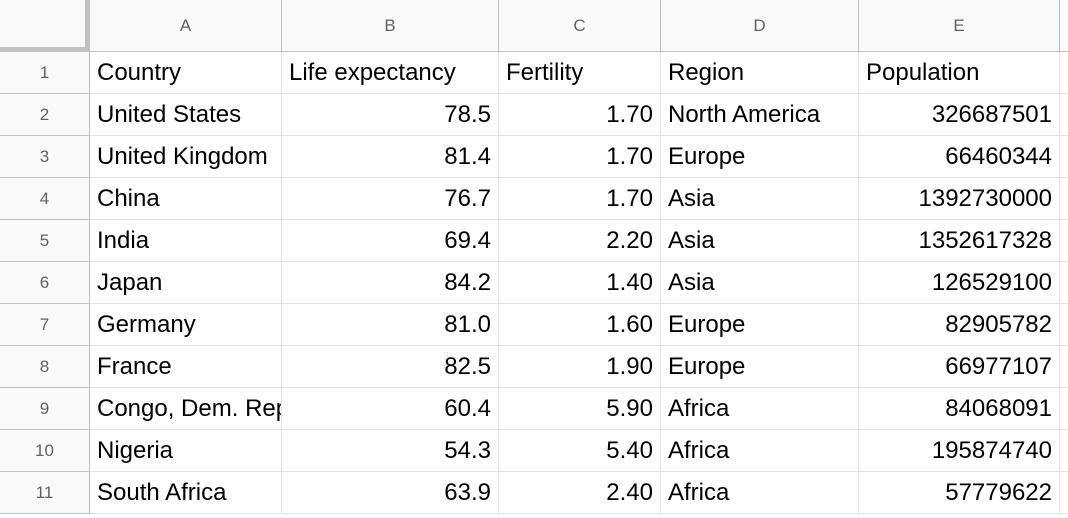 This screenshot has height=518, width=1068. Describe the element at coordinates (959, 199) in the screenshot. I see `cell: 1392730000` at that location.